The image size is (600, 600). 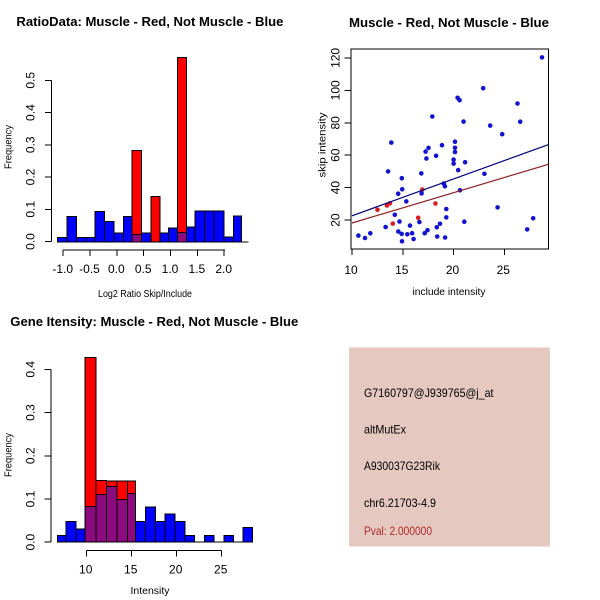 What do you see at coordinates (400, 503) in the screenshot?
I see `svg-text: chr6.21703-4.9` at bounding box center [400, 503].